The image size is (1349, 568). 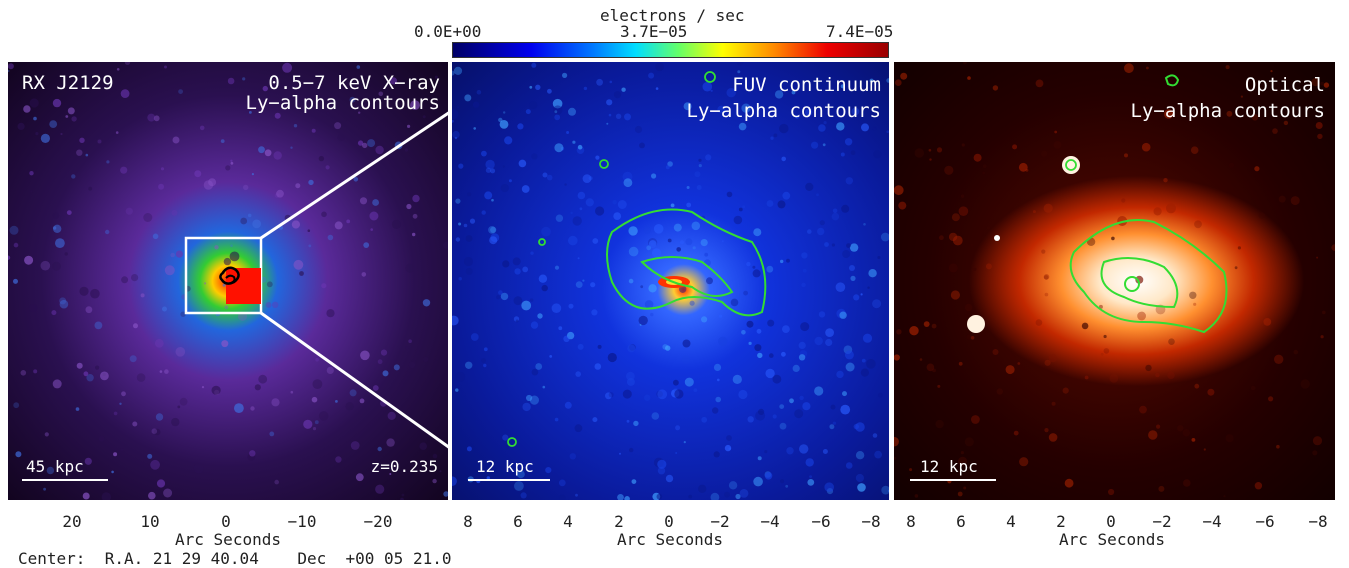 What do you see at coordinates (806, 85) in the screenshot?
I see `fuv-label-band: FUV continuum` at bounding box center [806, 85].